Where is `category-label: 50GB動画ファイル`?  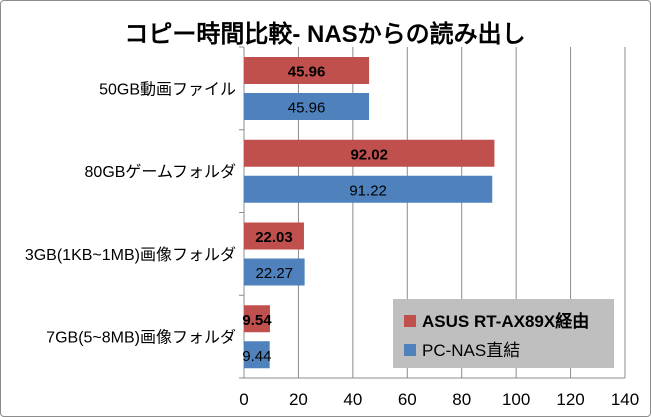 category-label: 50GB動画ファイル is located at coordinates (167, 89).